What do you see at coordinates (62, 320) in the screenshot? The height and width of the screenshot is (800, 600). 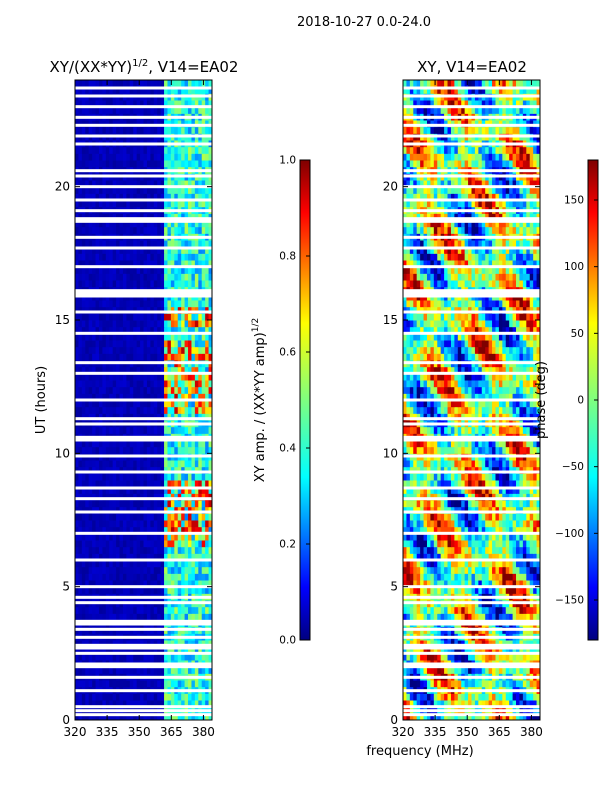 I see `y-tick-label: 15` at bounding box center [62, 320].